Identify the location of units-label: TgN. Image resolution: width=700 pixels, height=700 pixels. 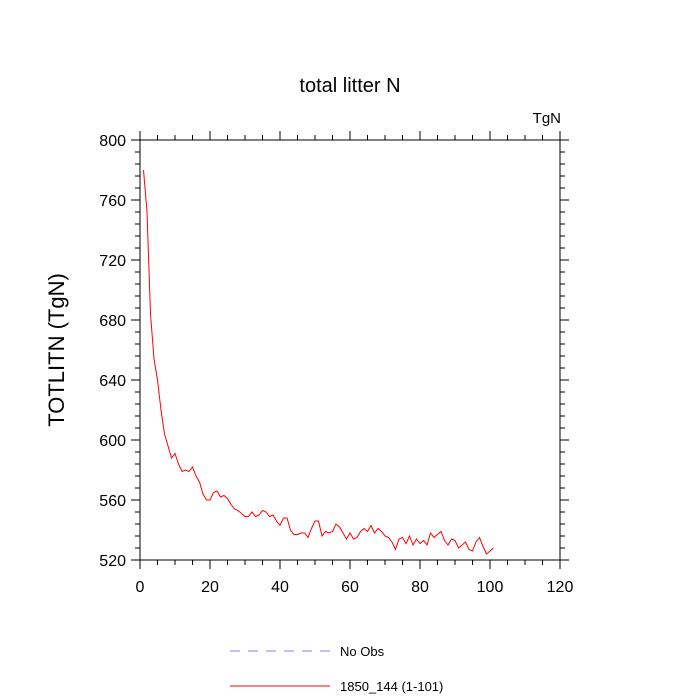
(547, 118).